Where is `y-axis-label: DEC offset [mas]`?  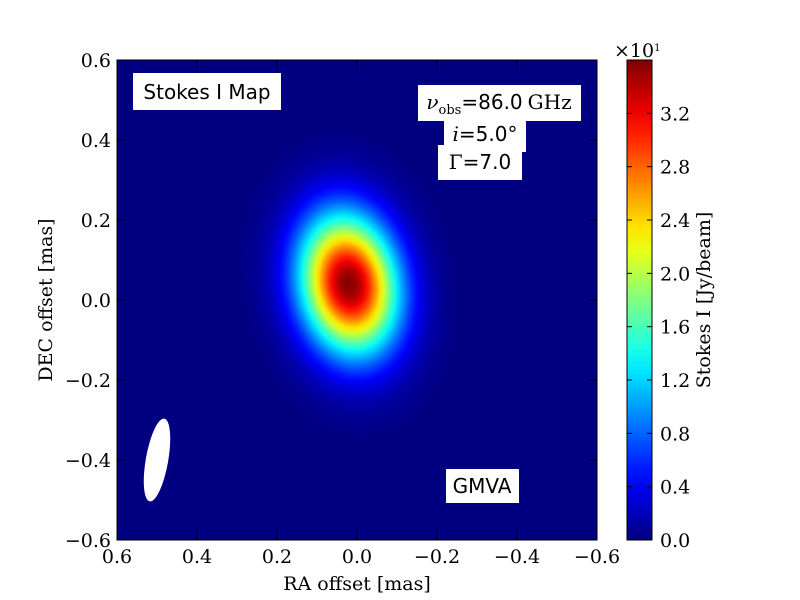 y-axis-label: DEC offset [mas] is located at coordinates (46, 299).